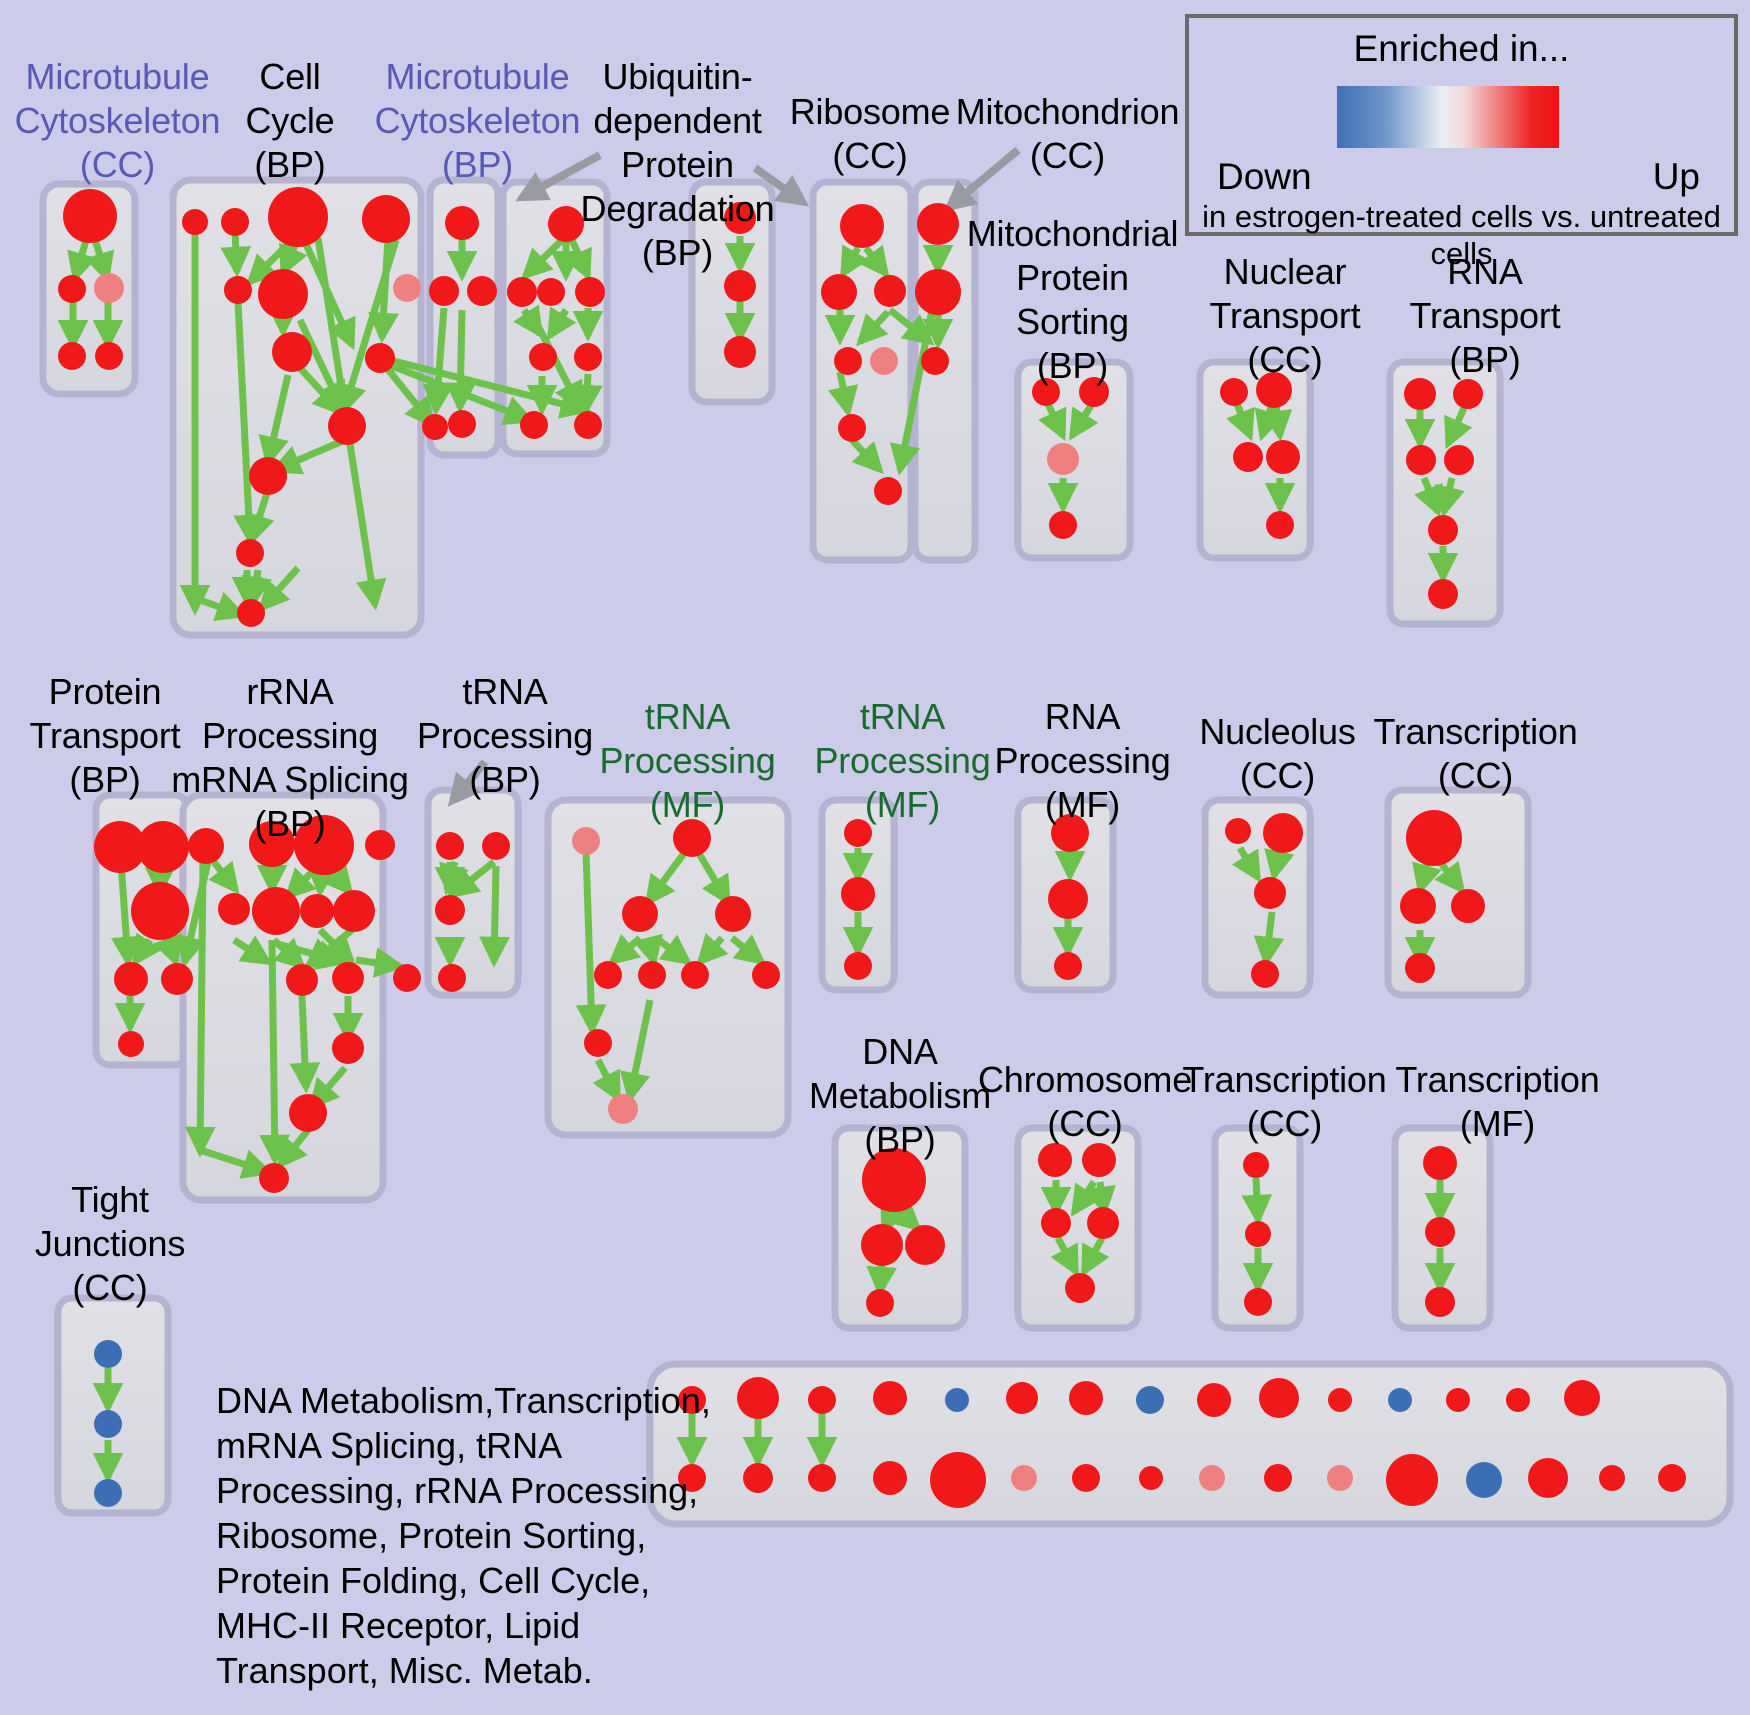  Describe the element at coordinates (1485, 315) in the screenshot. I see `cluster-label-rna-transport-bp: RNA Transport (BP)` at that location.